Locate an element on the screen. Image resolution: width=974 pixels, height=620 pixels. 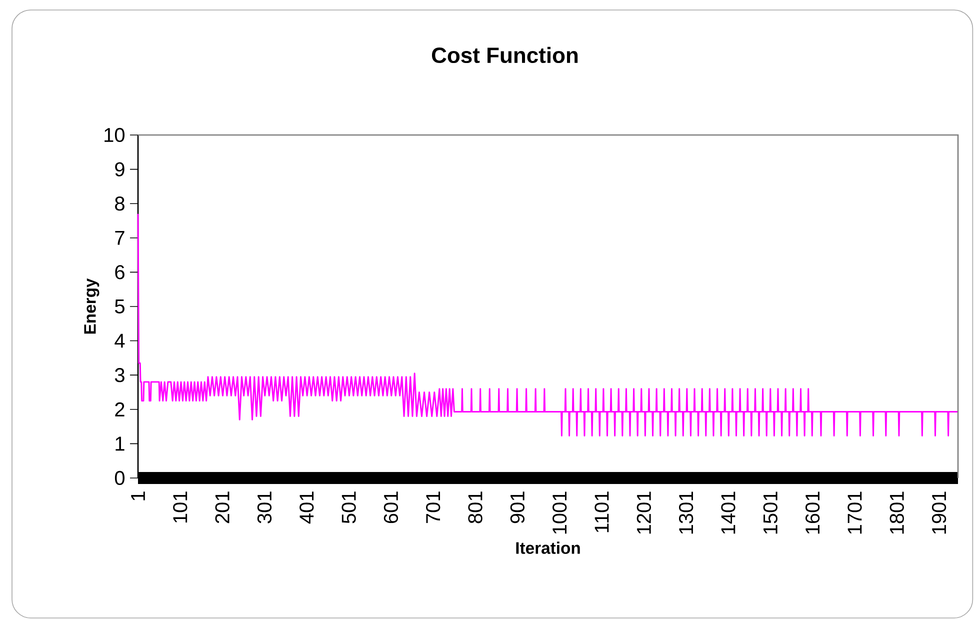
x-tick-label: 1601 is located at coordinates (812, 513).